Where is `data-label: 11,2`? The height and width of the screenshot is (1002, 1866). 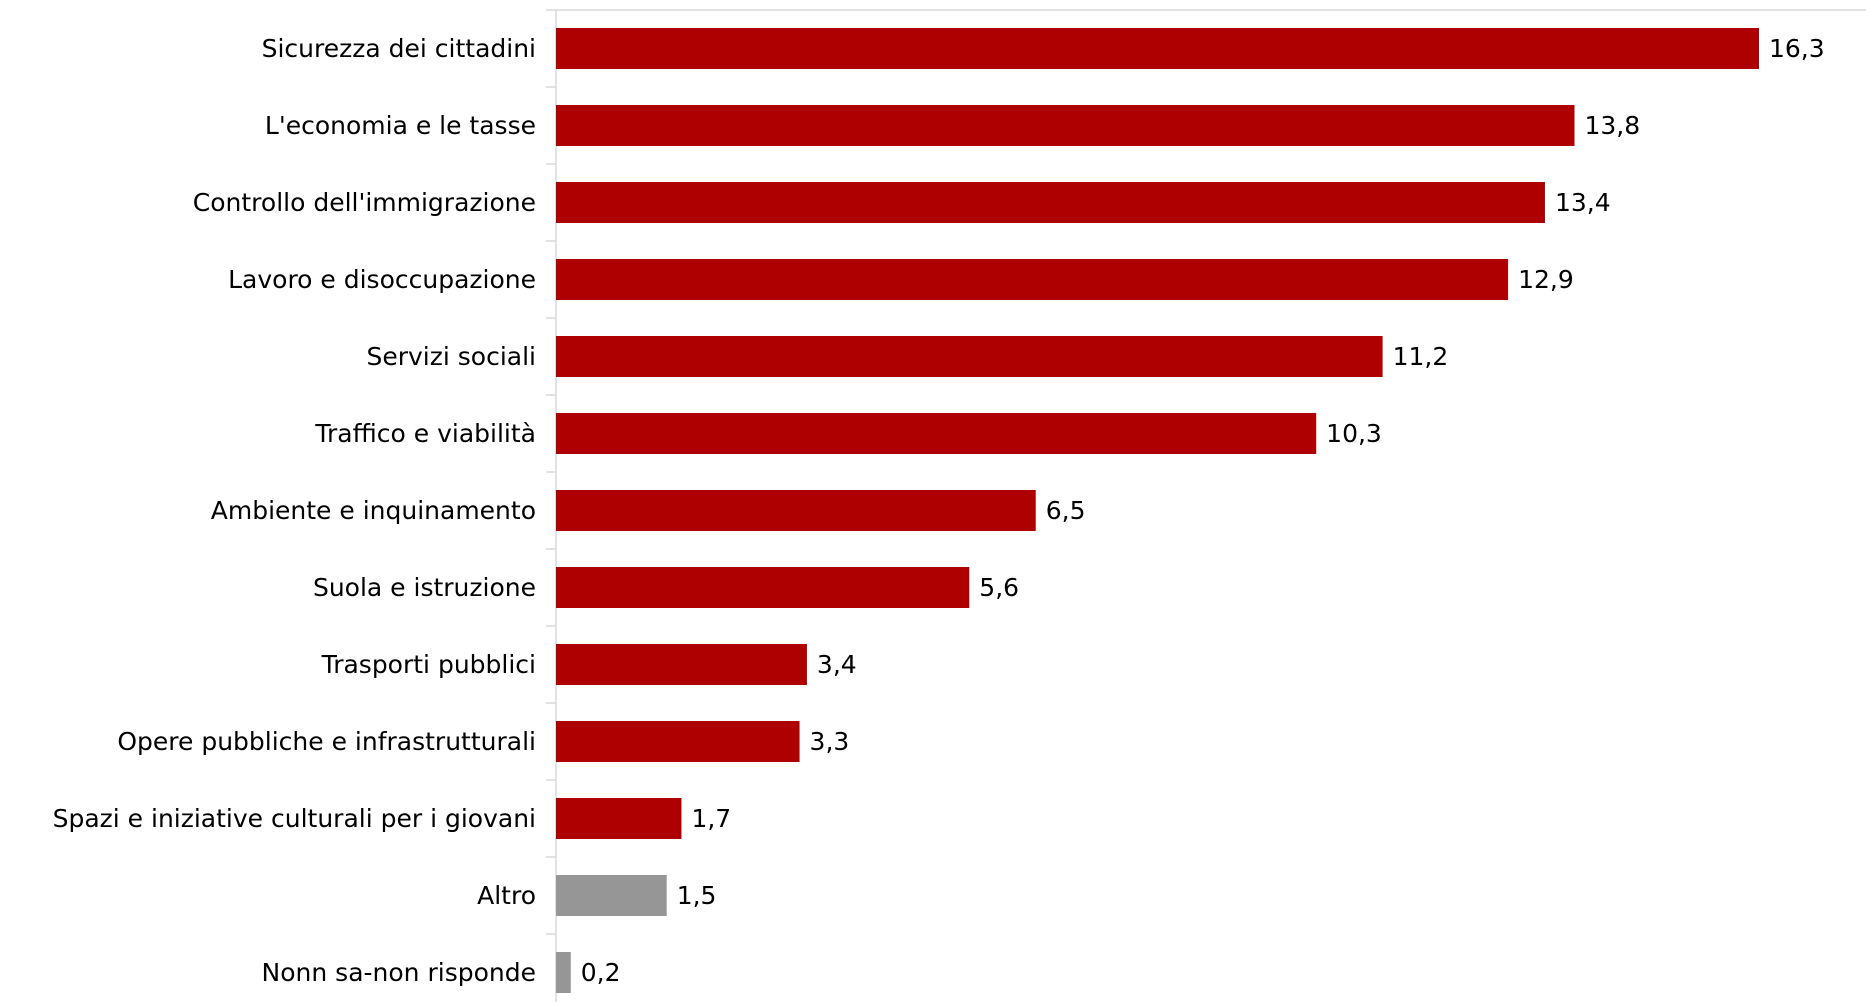
data-label: 11,2 is located at coordinates (1421, 356).